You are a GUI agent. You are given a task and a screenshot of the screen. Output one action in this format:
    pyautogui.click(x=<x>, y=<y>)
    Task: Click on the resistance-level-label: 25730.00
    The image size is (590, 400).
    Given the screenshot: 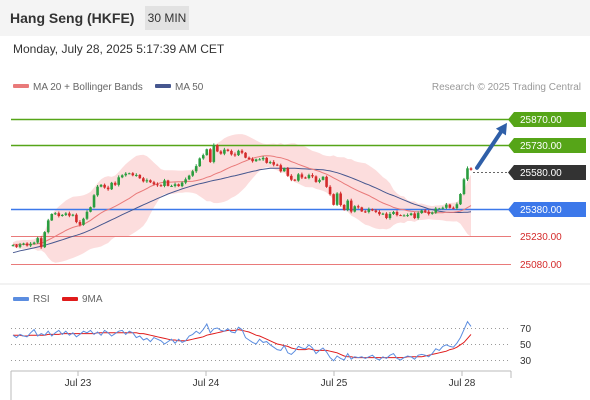 What is the action you would take?
    pyautogui.click(x=541, y=146)
    